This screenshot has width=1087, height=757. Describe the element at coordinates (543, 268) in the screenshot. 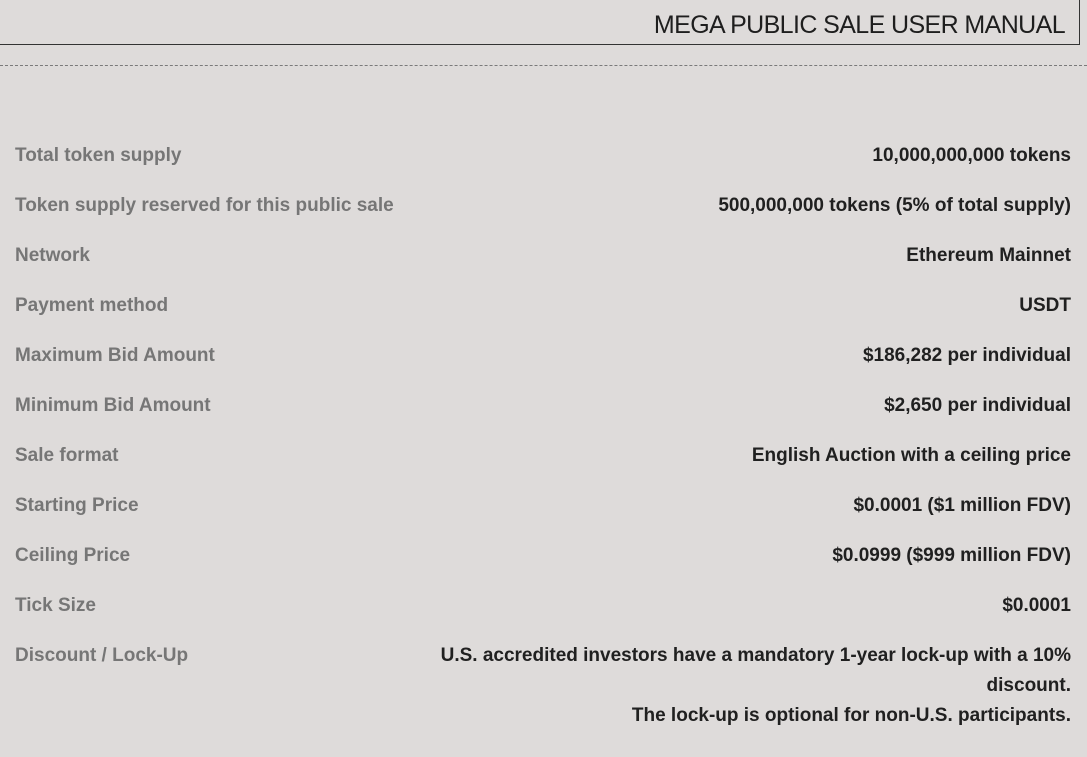

I see `table-row-network: Network Ethereum Mainnet` at that location.